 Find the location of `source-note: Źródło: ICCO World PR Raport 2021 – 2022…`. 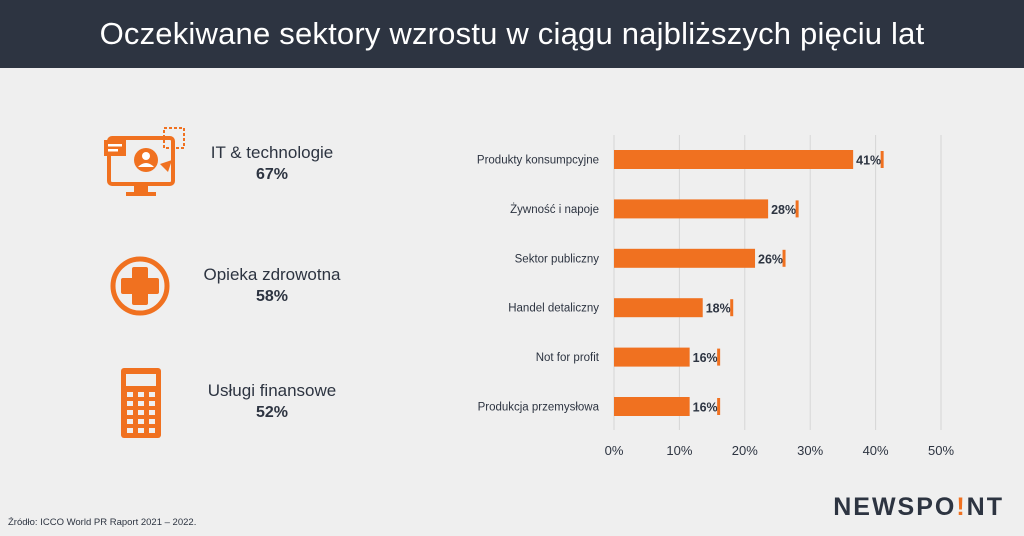

source-note: Źródło: ICCO World PR Raport 2021 – 2022… is located at coordinates (102, 522).